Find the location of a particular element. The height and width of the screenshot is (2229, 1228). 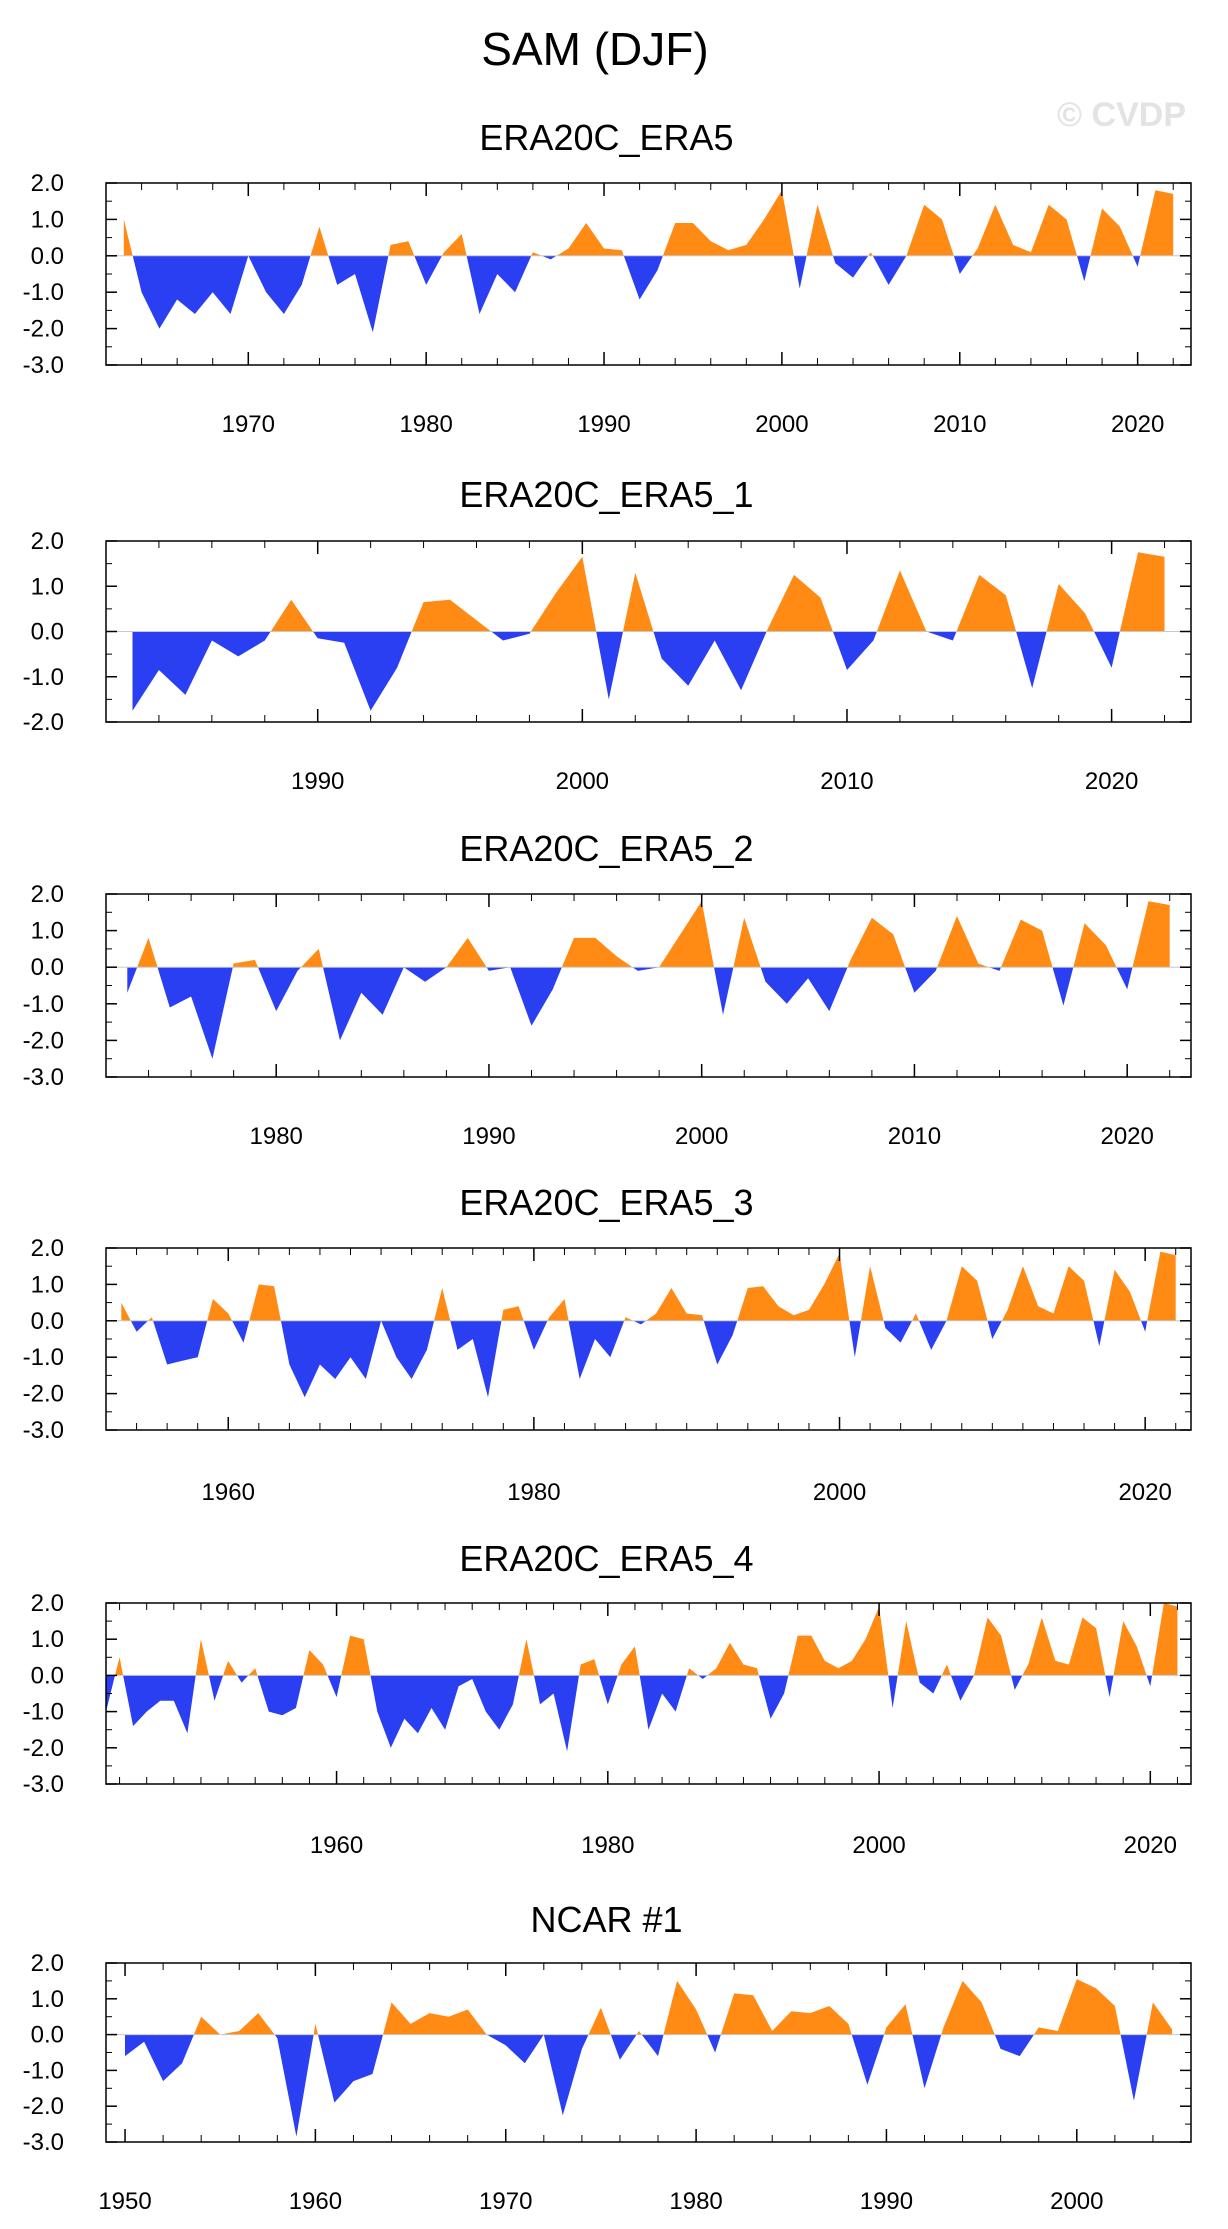

panel-title: ERA20C_ERA5_2 is located at coordinates (606, 848).